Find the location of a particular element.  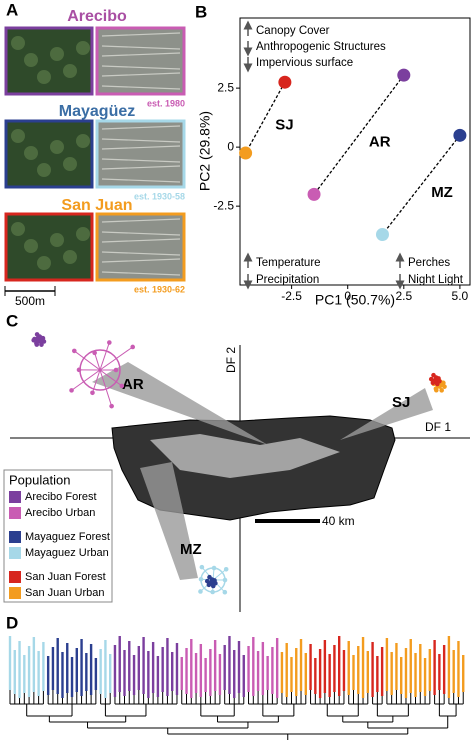

group-label: AR is located at coordinates (133, 384).